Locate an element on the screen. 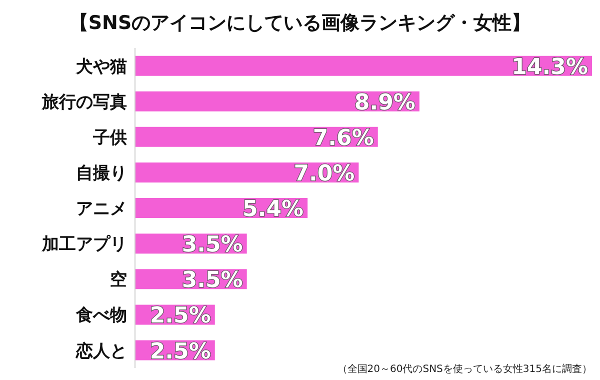 The height and width of the screenshot is (380, 600). y-tick-label: 犬や猫 is located at coordinates (101, 66).